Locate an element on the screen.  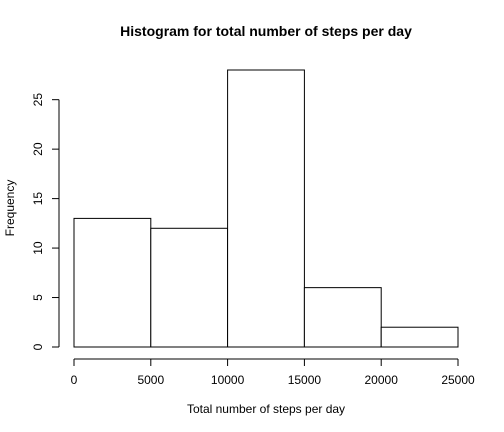
y-axis: 0 5 10 15 20 25 is located at coordinates (45, 221).